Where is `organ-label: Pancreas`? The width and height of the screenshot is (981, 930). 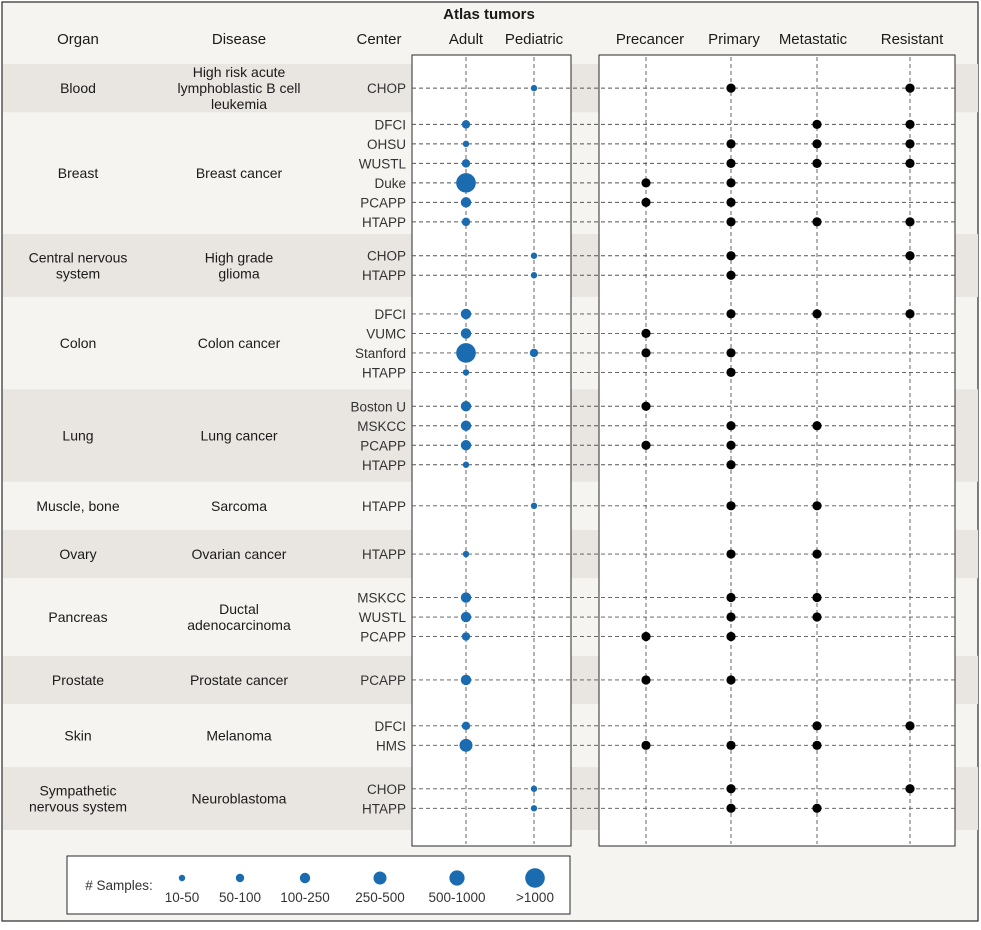
organ-label: Pancreas is located at coordinates (77, 617).